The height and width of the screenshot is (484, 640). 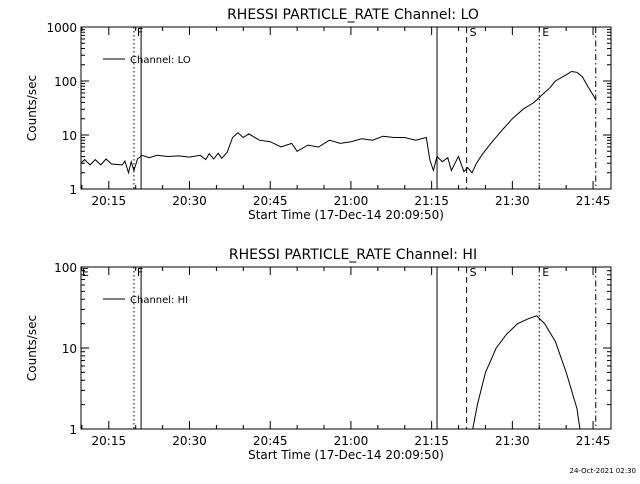 What do you see at coordinates (159, 300) in the screenshot?
I see `legend-label: Channel: HI` at bounding box center [159, 300].